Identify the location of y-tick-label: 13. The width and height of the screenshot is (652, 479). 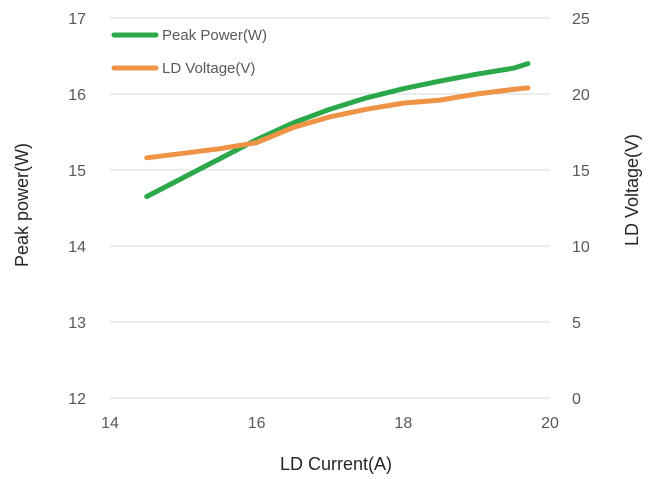
(77, 323).